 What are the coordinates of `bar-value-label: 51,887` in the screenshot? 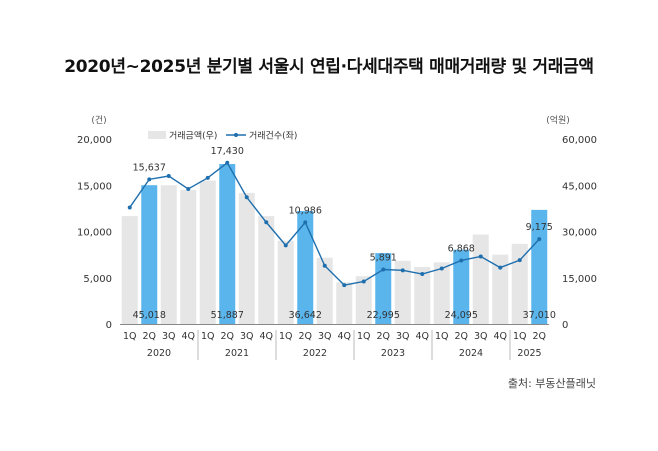 It's located at (227, 315).